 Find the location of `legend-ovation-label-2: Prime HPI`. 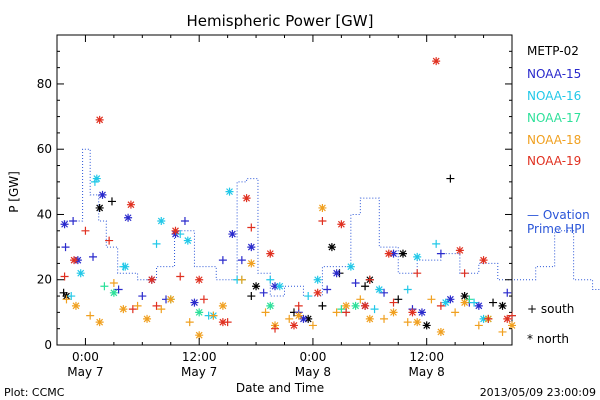

legend-ovation-label-2: Prime HPI is located at coordinates (556, 229).